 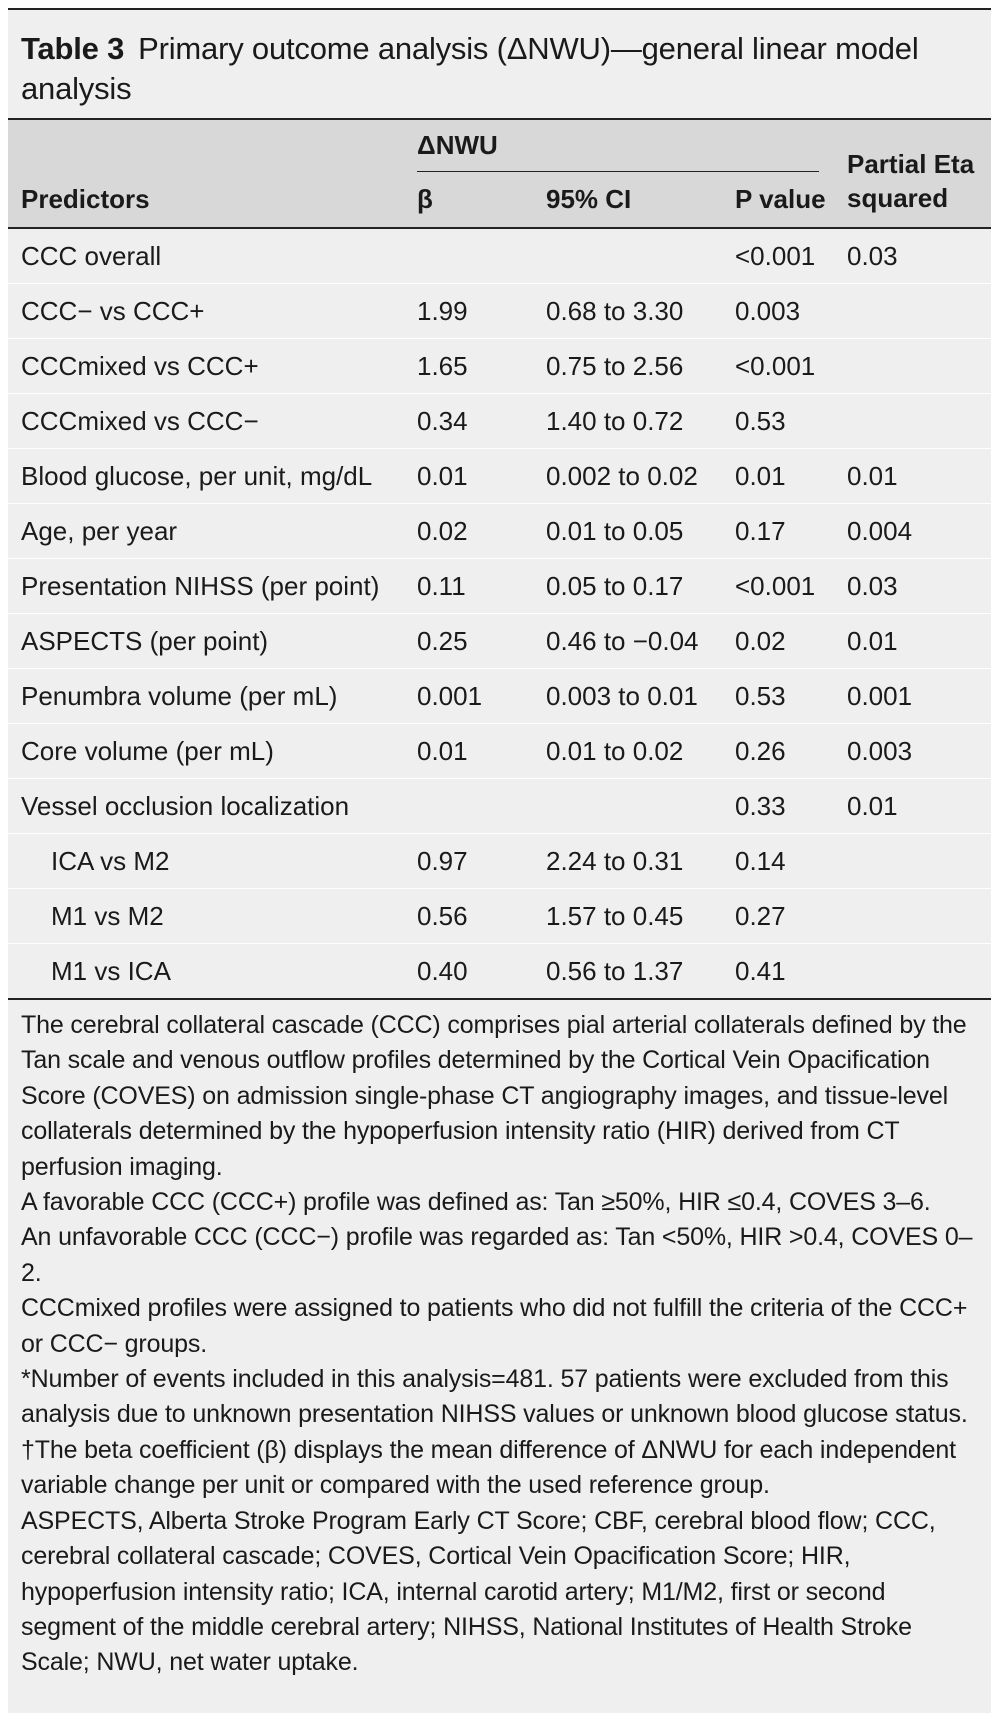 I want to click on cell-ci: 0.01 to 0.05, so click(x=640, y=531).